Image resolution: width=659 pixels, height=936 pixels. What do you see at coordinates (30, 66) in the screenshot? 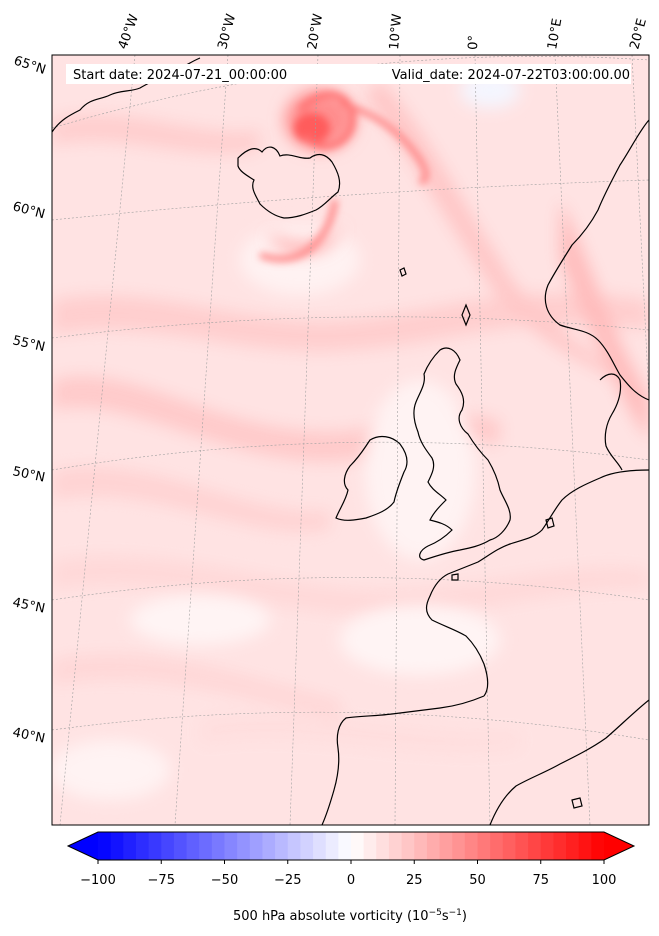
I see `lat-label-65n: 65°N` at bounding box center [30, 66].